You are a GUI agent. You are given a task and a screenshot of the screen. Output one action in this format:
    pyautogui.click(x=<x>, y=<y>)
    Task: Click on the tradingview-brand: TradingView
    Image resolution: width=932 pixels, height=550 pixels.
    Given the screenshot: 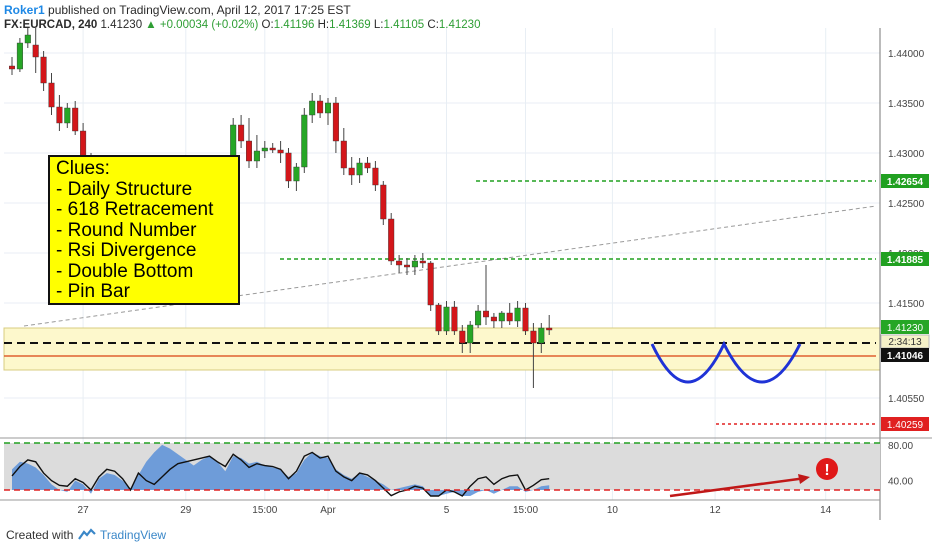 What is the action you would take?
    pyautogui.click(x=133, y=535)
    